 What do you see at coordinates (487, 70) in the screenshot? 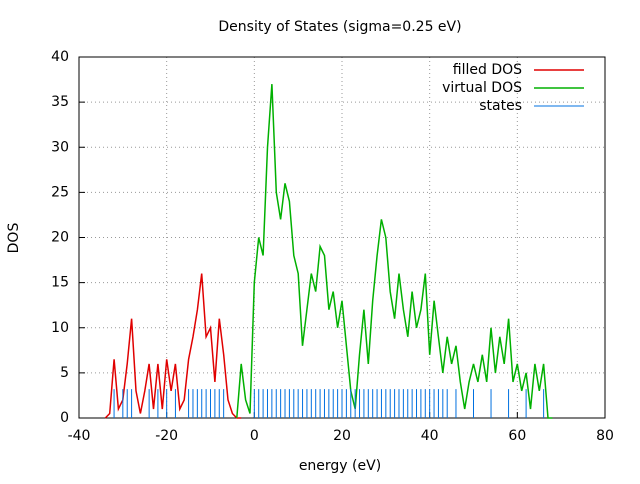
I see `legend-label: filled DOS` at bounding box center [487, 70].